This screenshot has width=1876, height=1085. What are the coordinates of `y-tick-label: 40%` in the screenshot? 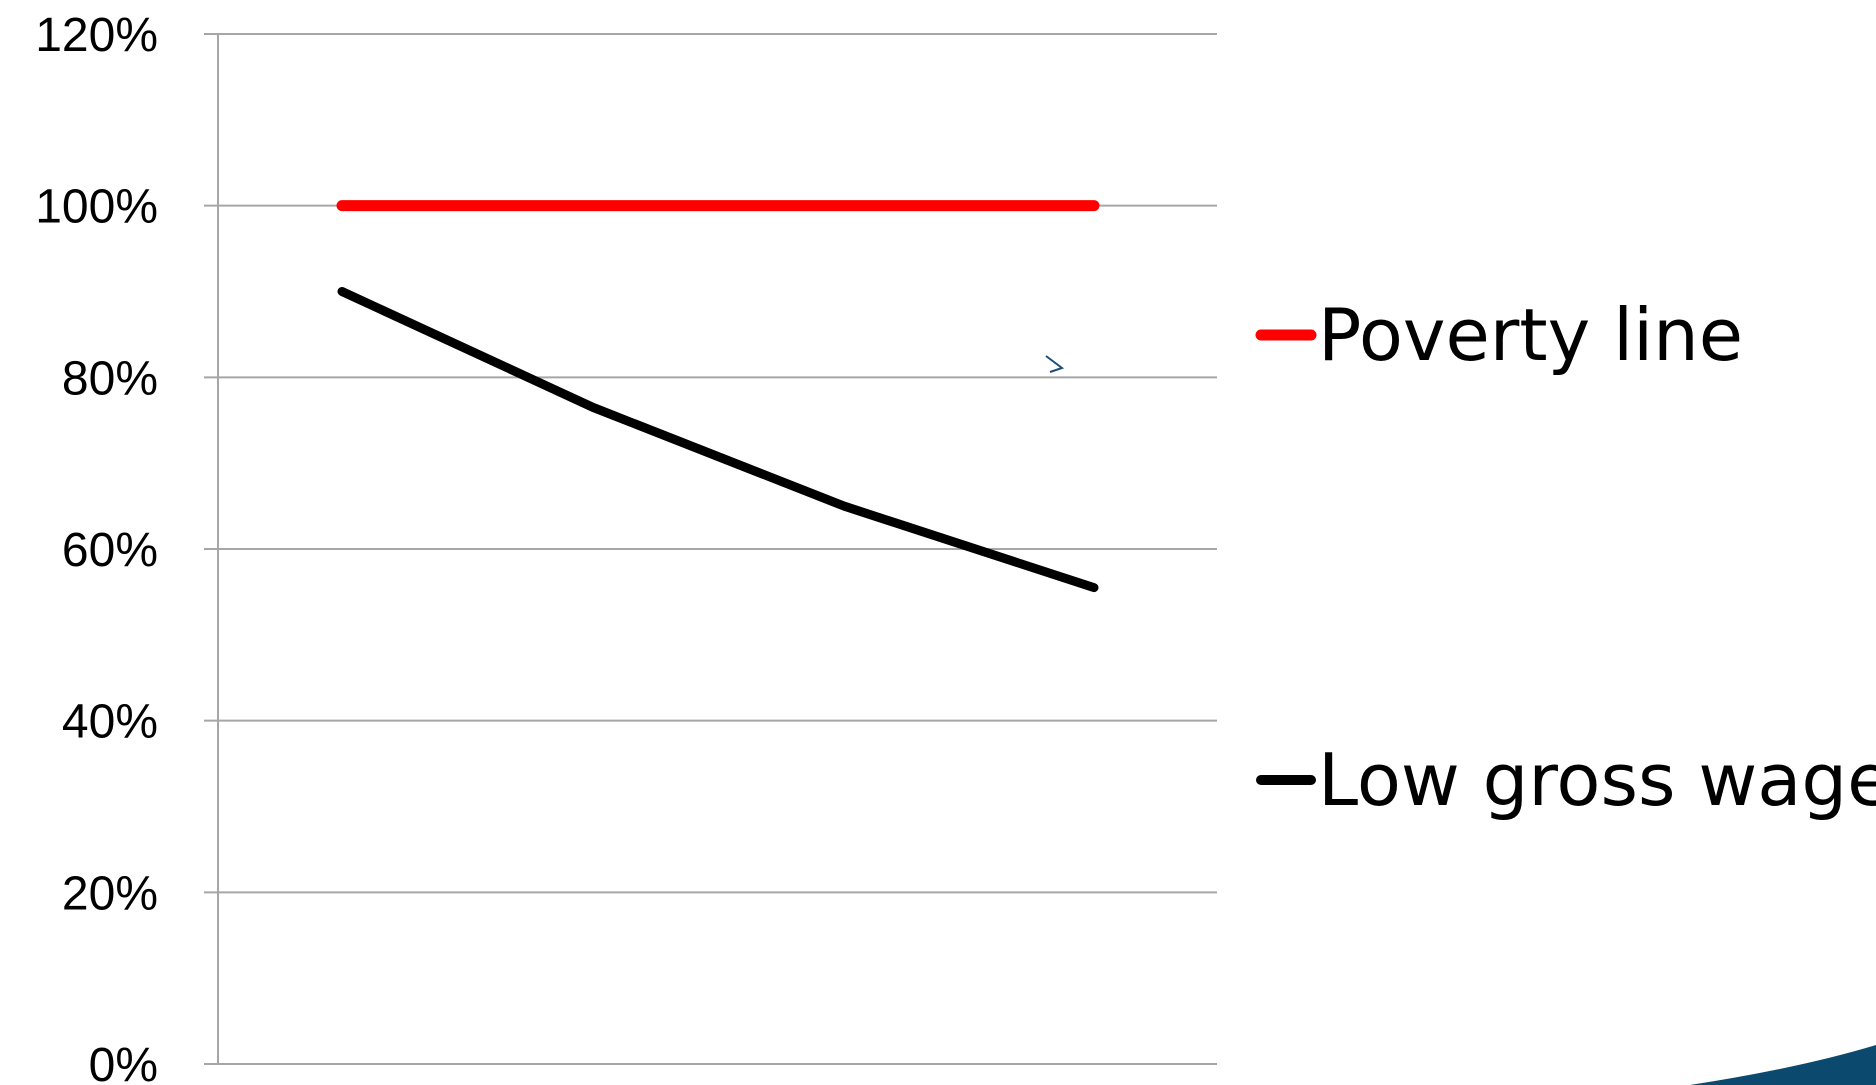 It's located at (110, 722).